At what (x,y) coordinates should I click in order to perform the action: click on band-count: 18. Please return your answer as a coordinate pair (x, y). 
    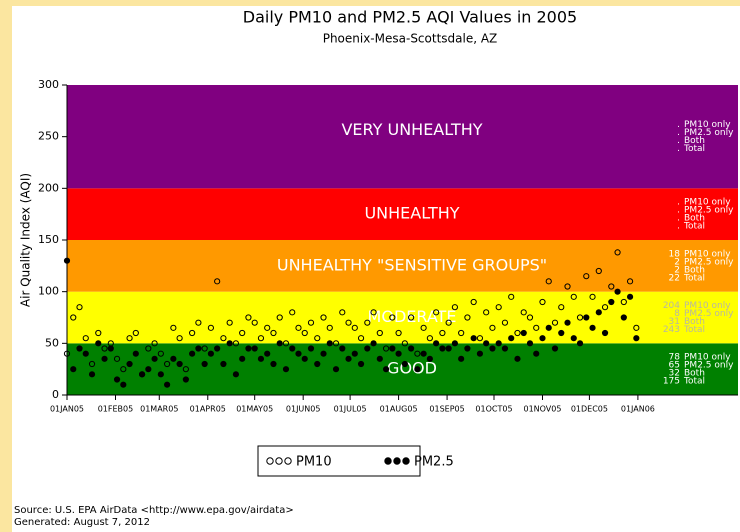
    Looking at the image, I should click on (675, 254).